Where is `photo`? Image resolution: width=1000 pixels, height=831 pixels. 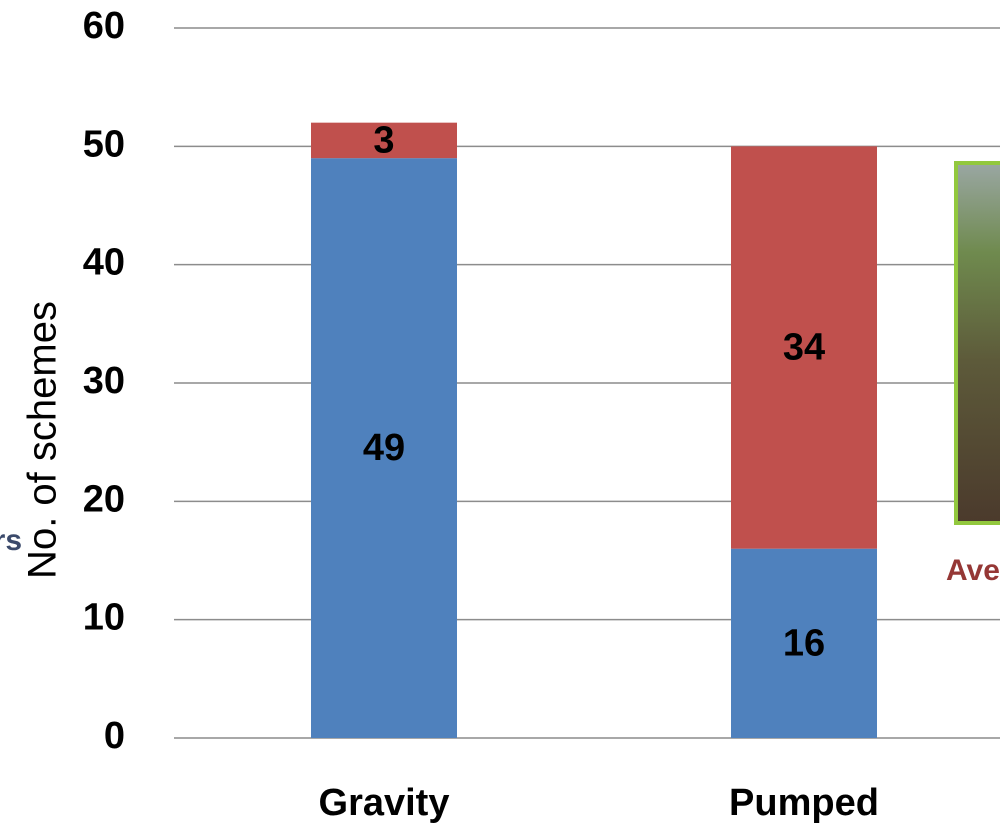
photo is located at coordinates (977, 343).